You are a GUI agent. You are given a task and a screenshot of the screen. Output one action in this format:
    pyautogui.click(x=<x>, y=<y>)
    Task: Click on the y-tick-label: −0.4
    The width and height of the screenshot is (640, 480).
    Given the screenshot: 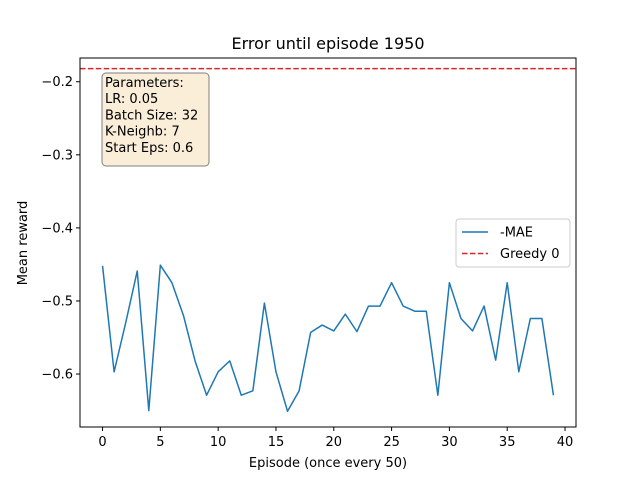 What is the action you would take?
    pyautogui.click(x=57, y=228)
    